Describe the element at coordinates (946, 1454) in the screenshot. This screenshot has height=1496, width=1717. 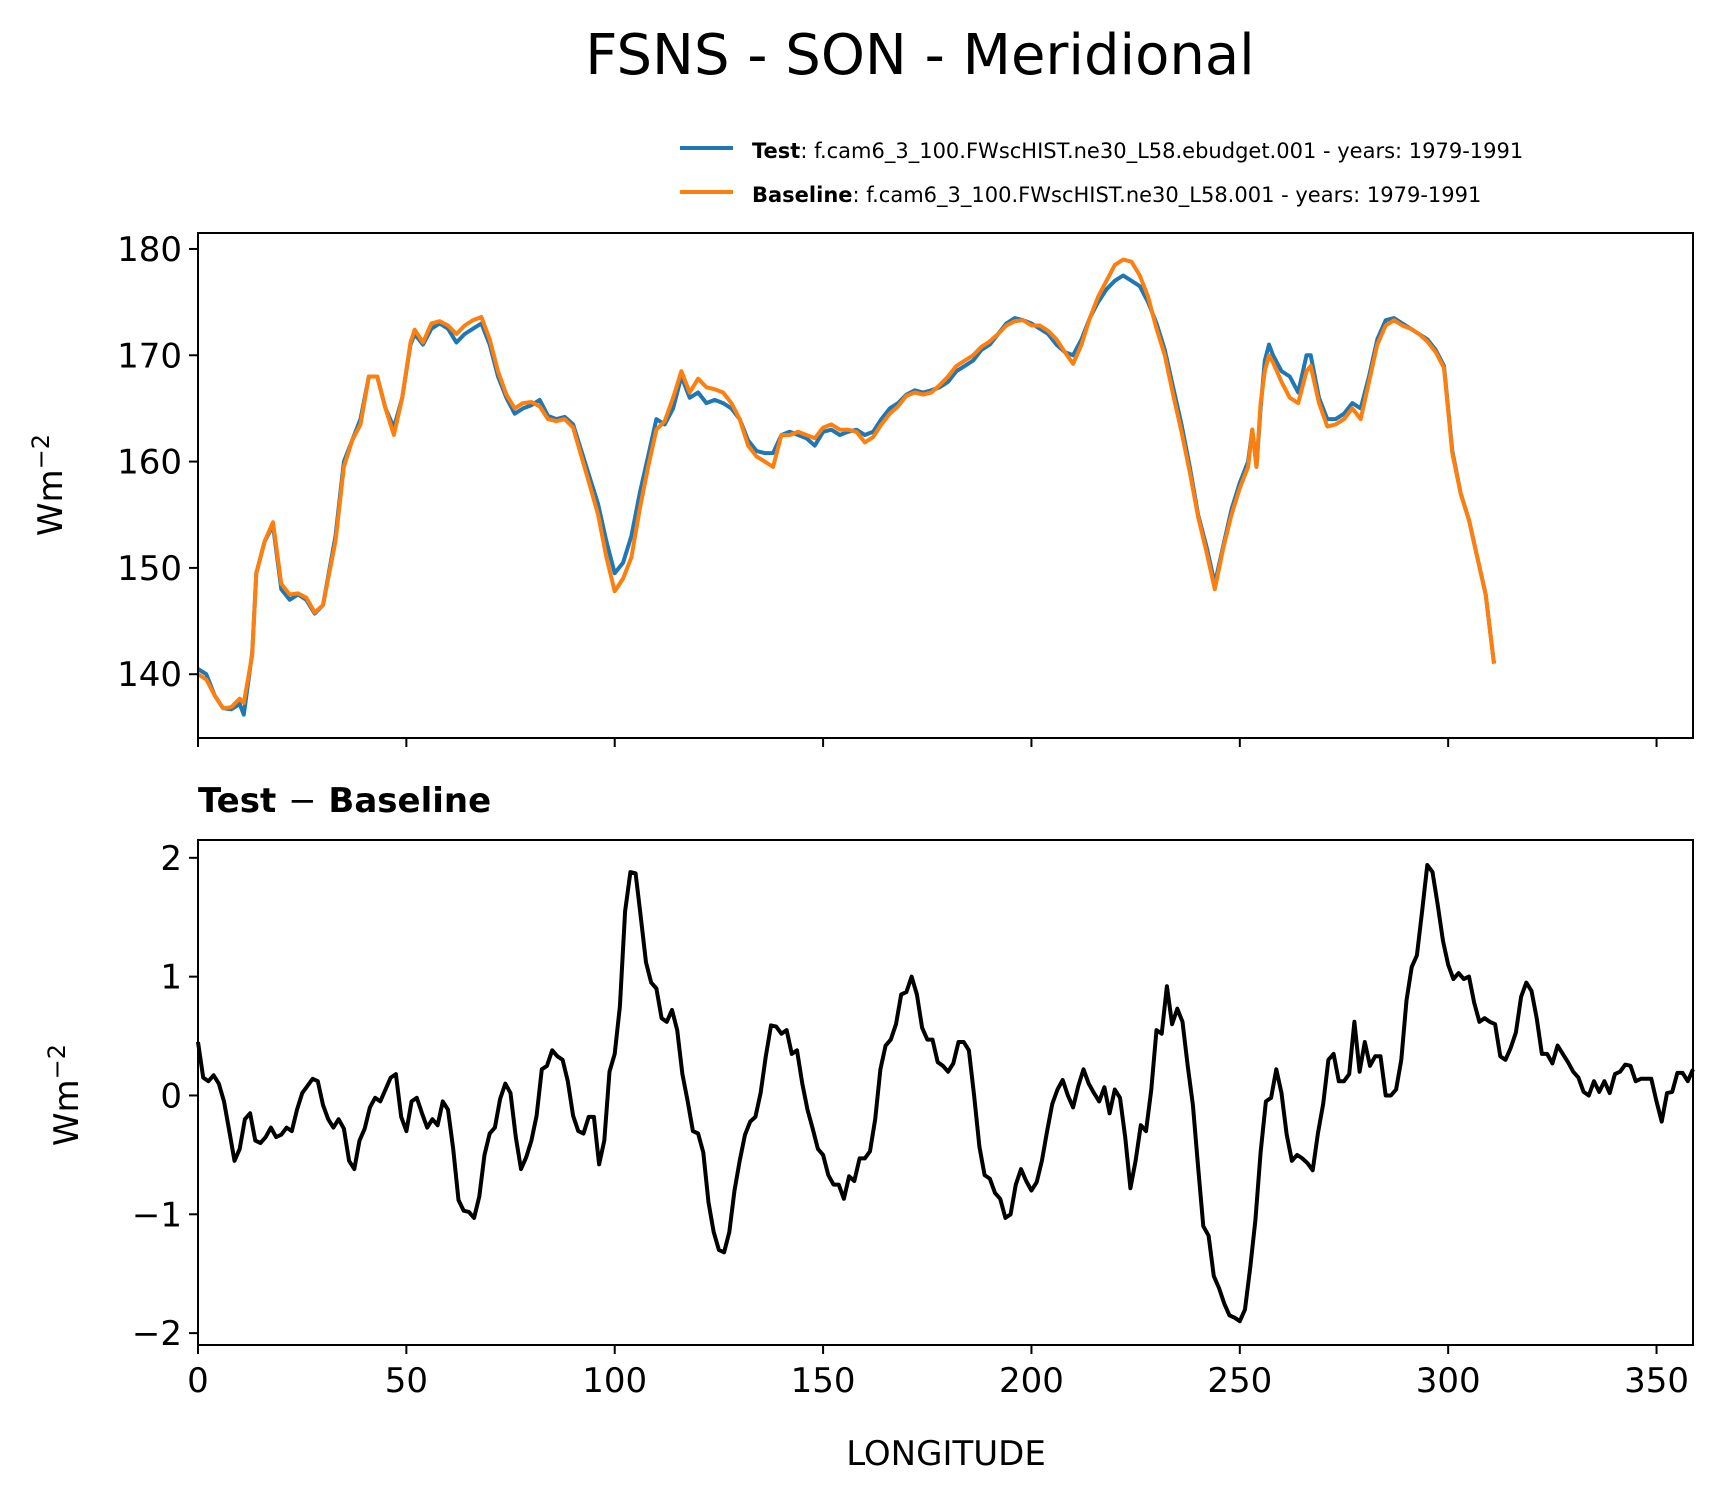
I see `x-axis-label: LONGITUDE` at that location.